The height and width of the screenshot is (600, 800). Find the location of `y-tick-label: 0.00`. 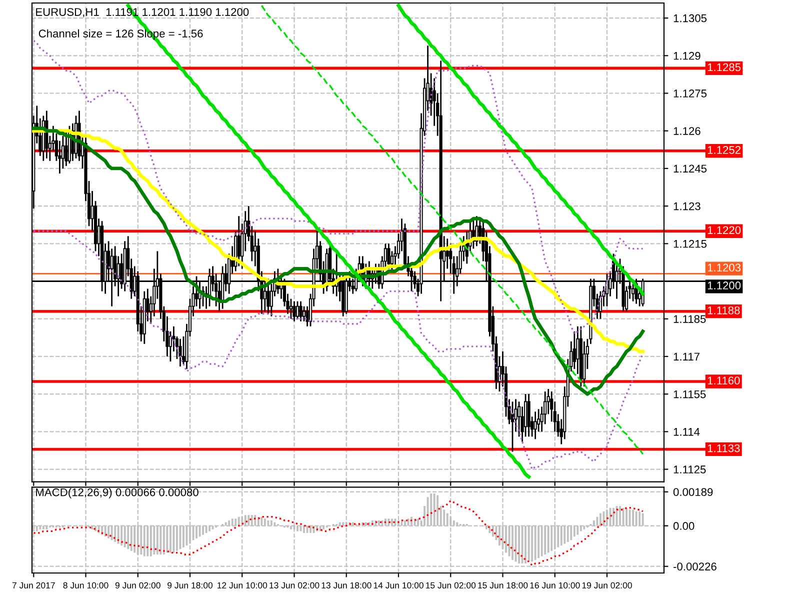

y-tick-label: 0.00 is located at coordinates (683, 526).